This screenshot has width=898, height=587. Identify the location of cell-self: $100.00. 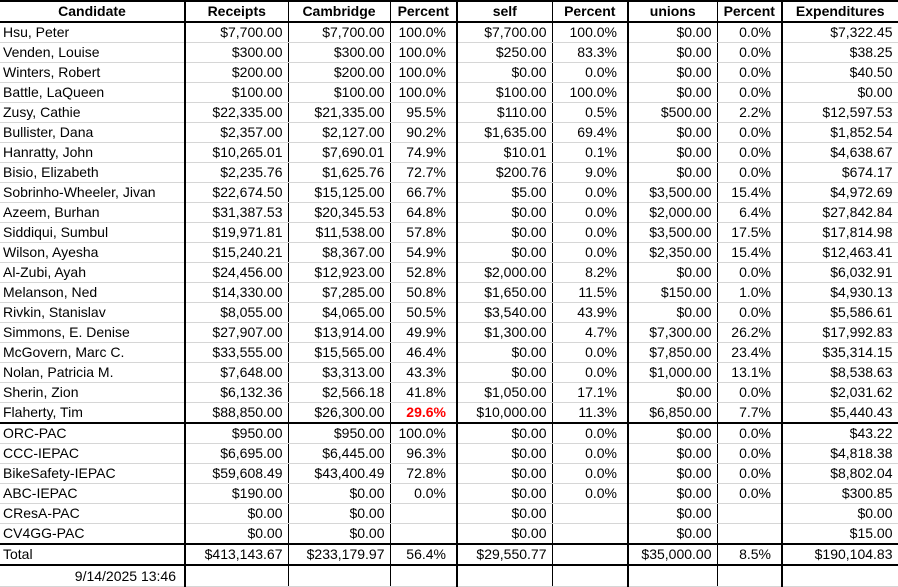
(505, 92).